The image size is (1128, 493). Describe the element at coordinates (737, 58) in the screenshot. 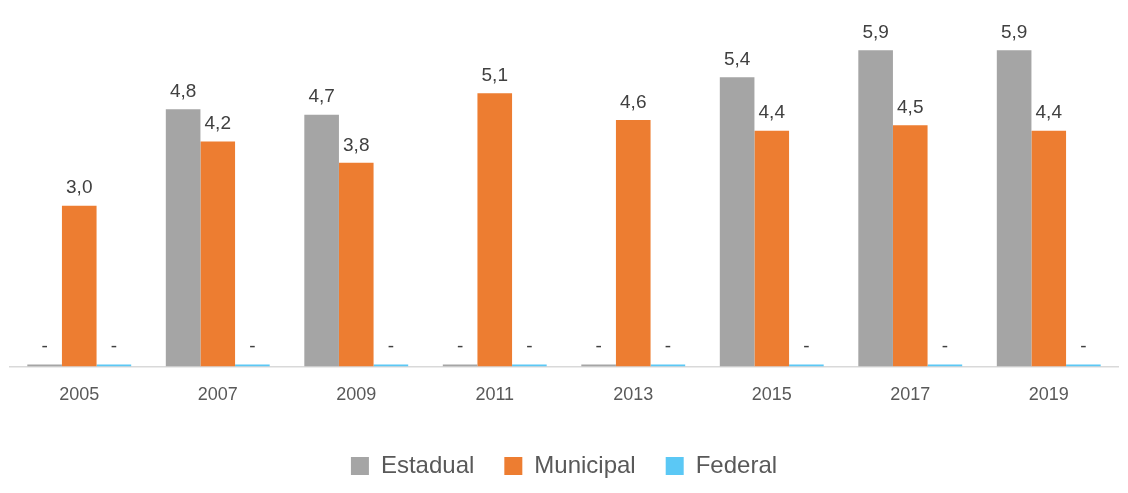

I see `data-label: 5,4` at that location.